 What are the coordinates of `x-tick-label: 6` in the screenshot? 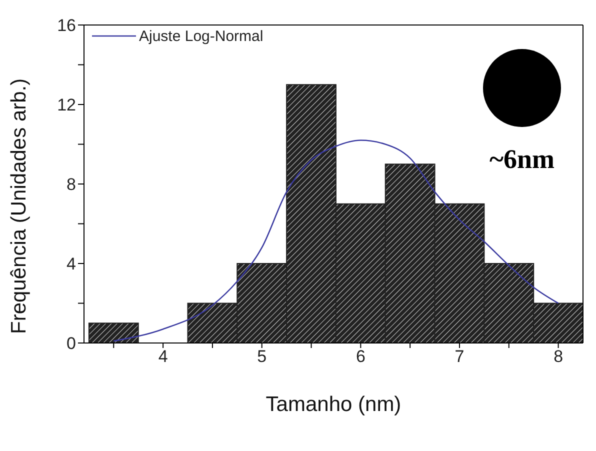 It's located at (361, 356).